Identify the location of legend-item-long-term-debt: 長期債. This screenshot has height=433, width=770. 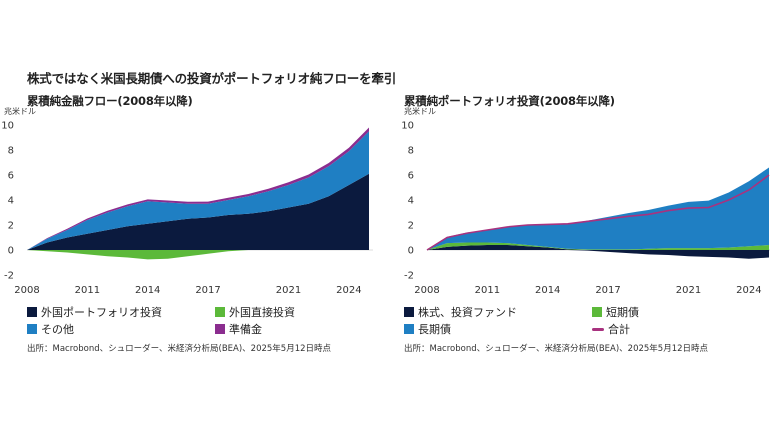
(427, 329).